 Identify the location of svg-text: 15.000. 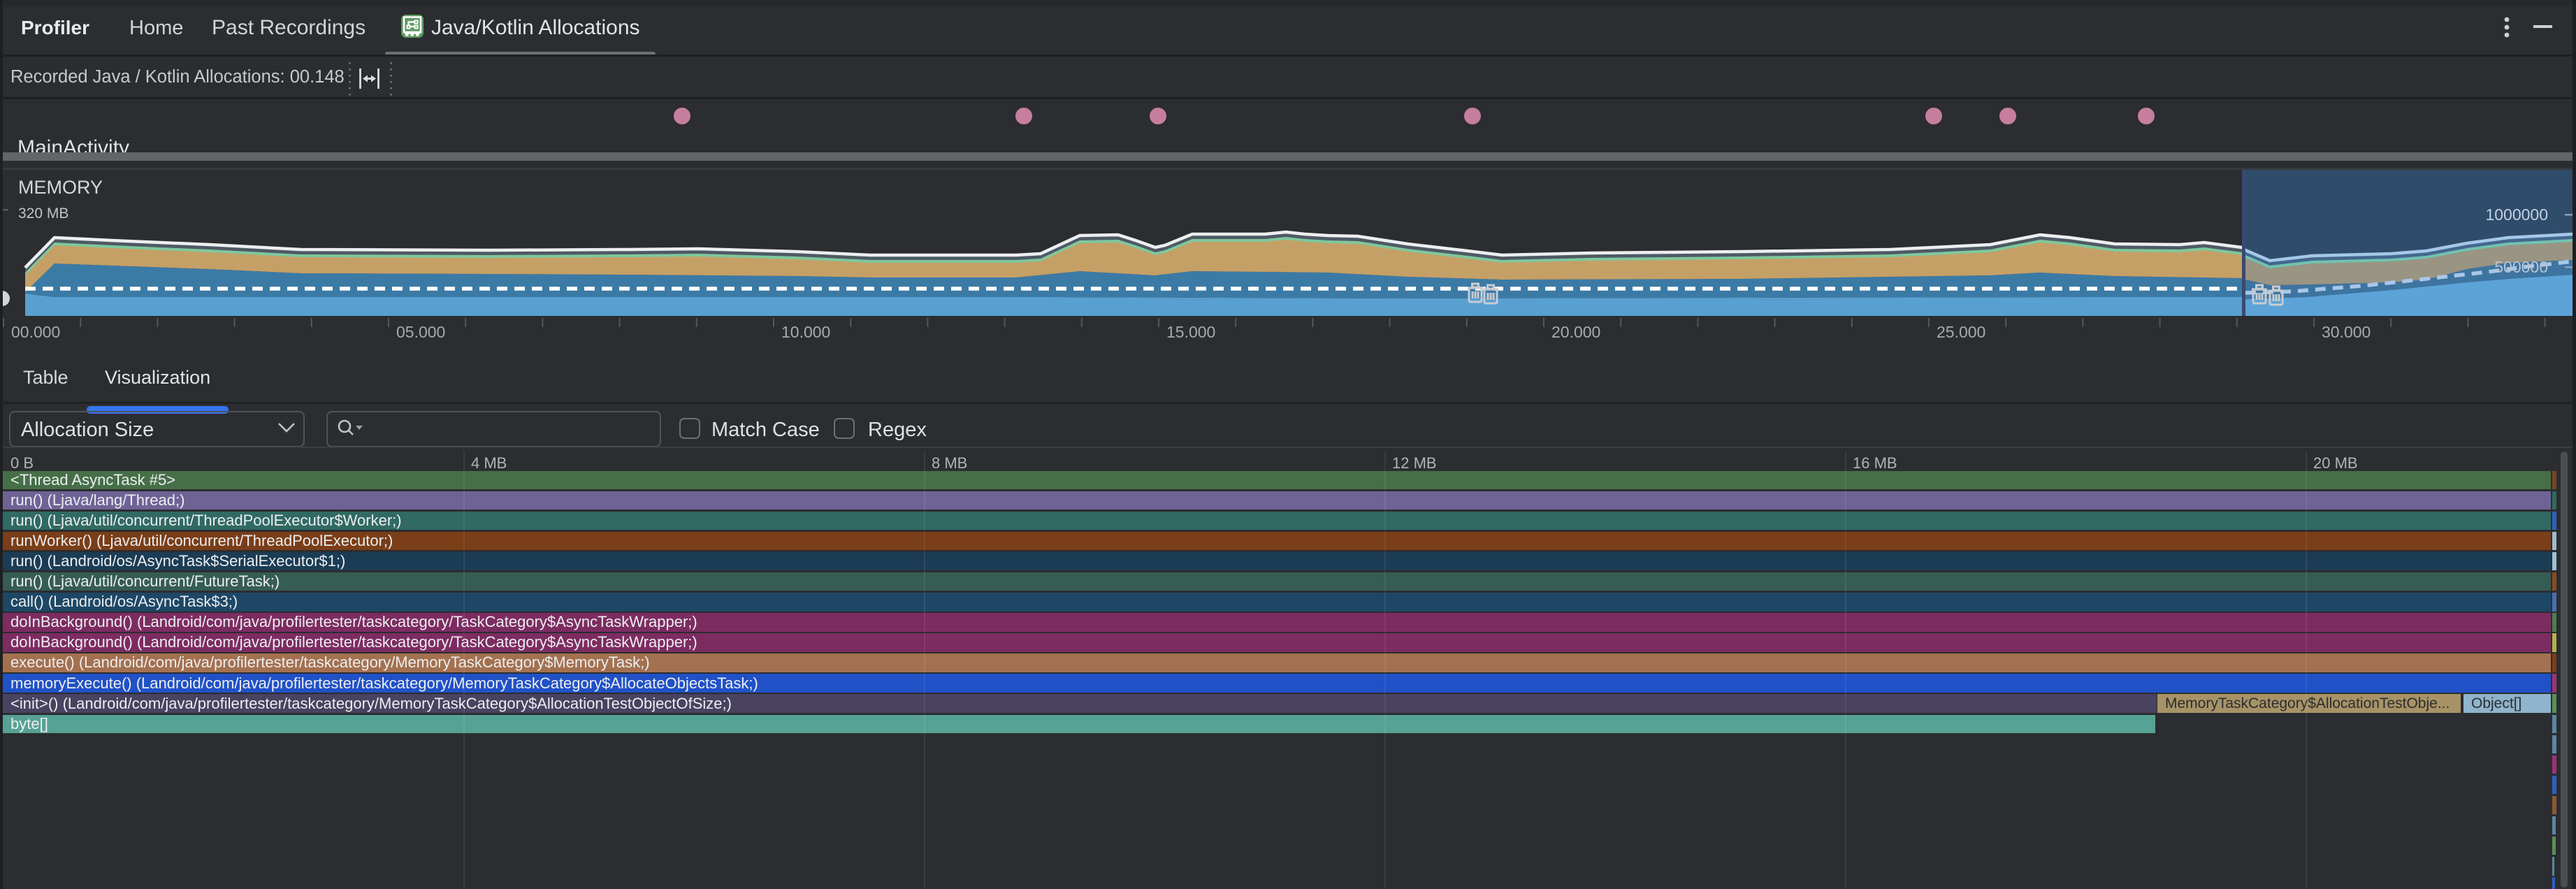
(1190, 332).